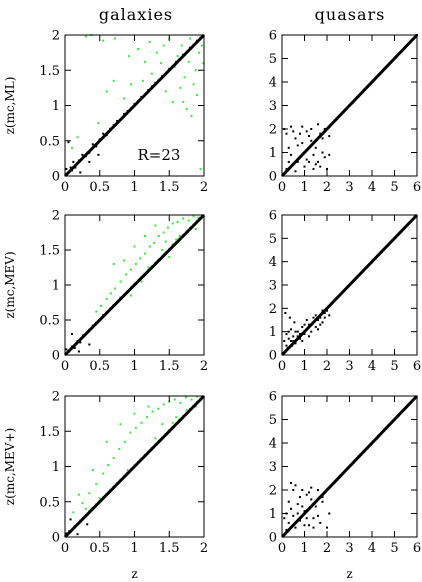 The width and height of the screenshot is (422, 582). What do you see at coordinates (282, 187) in the screenshot?
I see `qso-ml-xtick-label-0: 0` at bounding box center [282, 187].